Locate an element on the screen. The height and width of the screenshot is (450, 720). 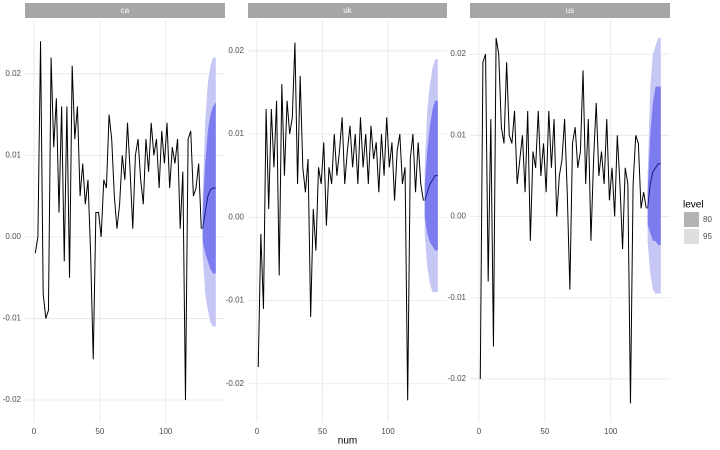
legend-title: level is located at coordinates (693, 205).